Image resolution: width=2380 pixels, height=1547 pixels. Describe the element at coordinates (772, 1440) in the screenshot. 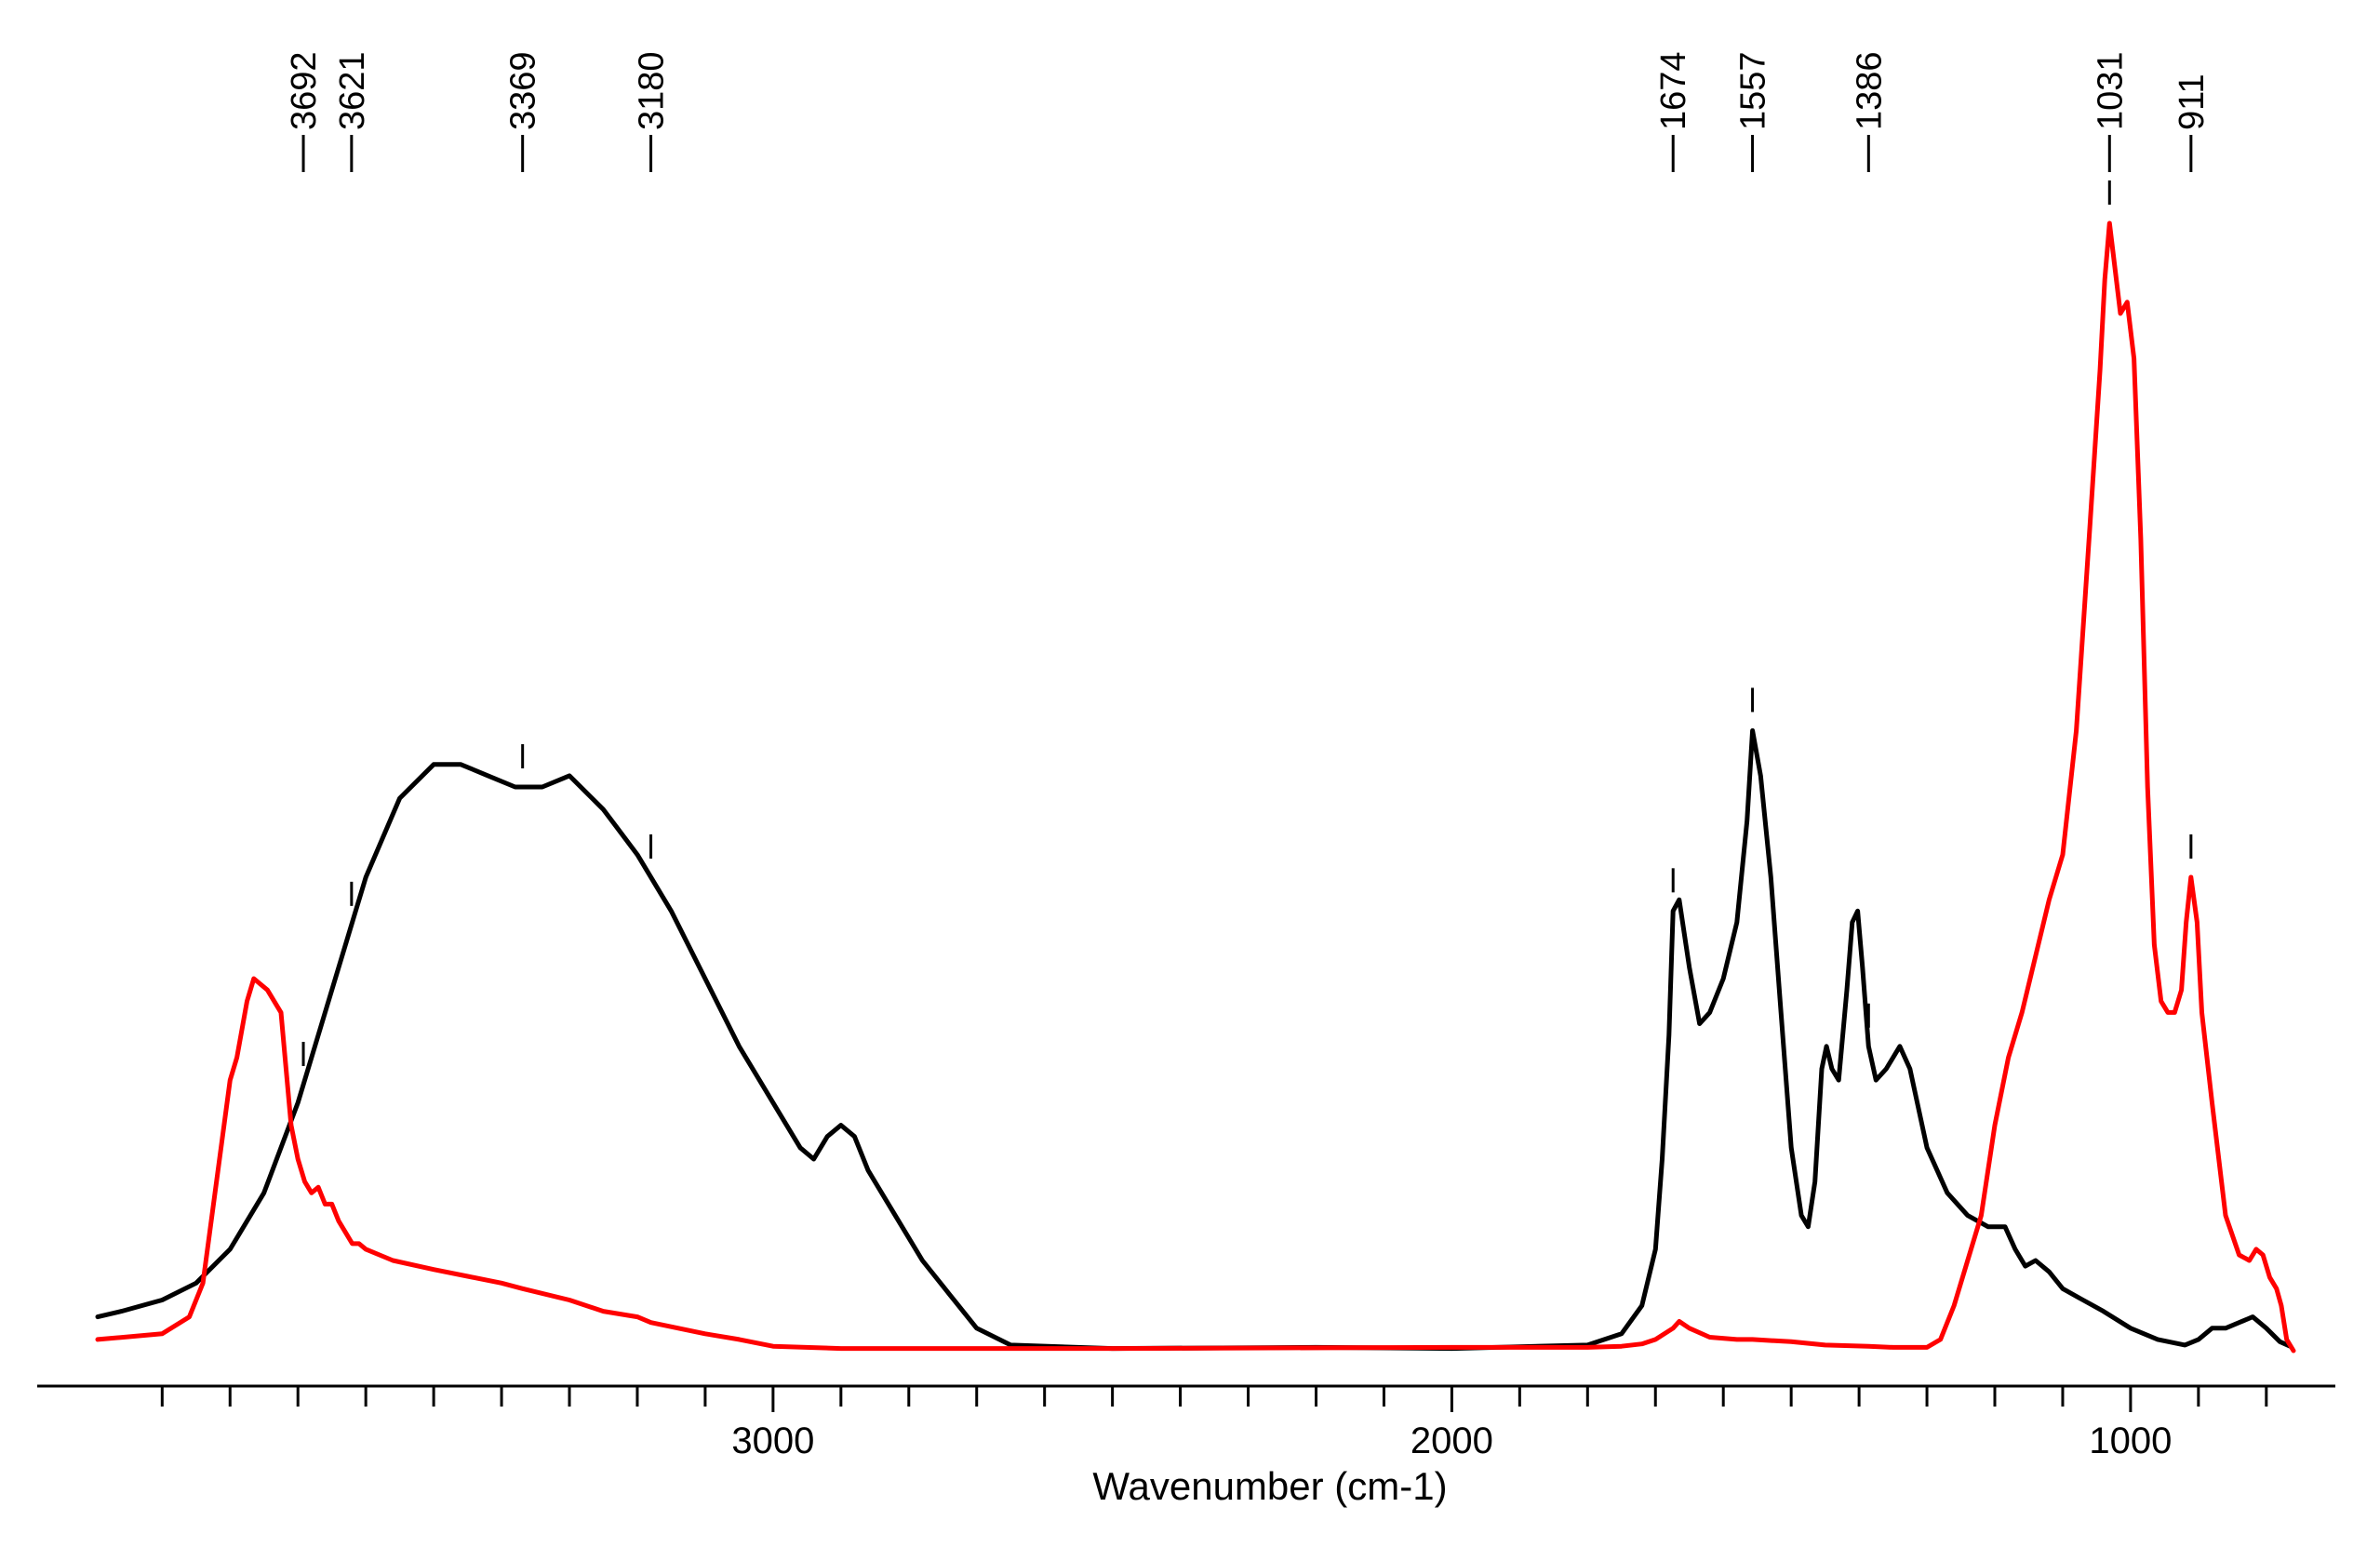

I see `x-tick-label: 3000` at that location.